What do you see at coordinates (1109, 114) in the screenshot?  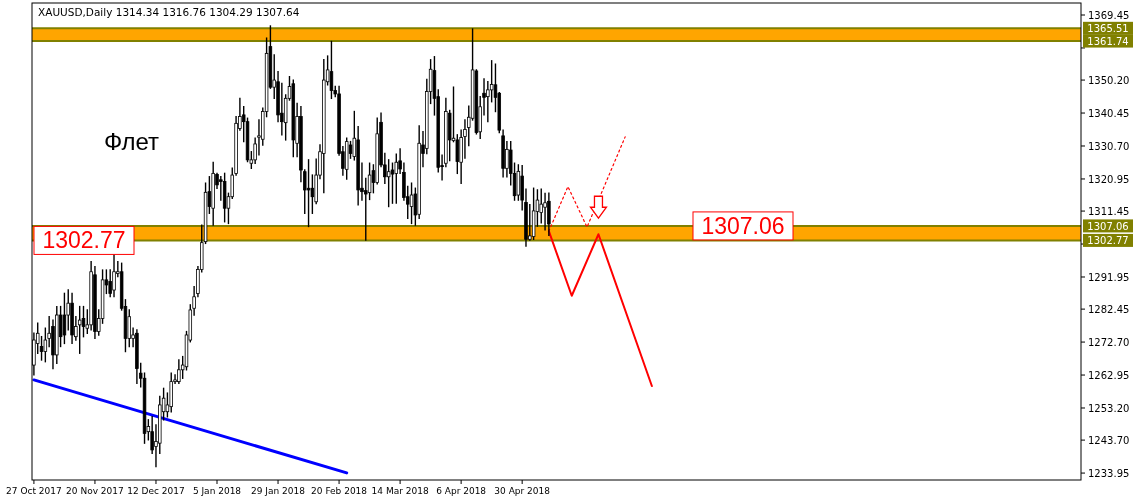 I see `y-tick-label: 1340.45` at bounding box center [1109, 114].